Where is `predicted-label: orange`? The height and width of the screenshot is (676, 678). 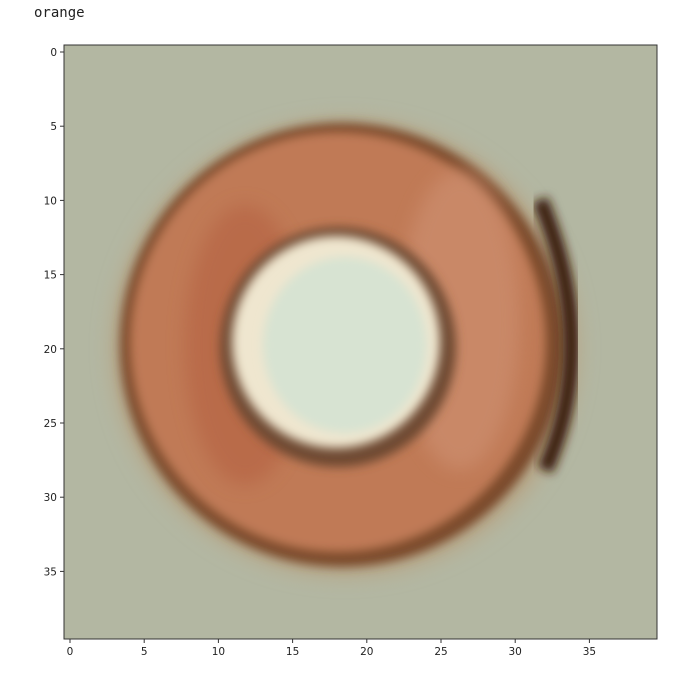
predicted-label: orange is located at coordinates (59, 13).